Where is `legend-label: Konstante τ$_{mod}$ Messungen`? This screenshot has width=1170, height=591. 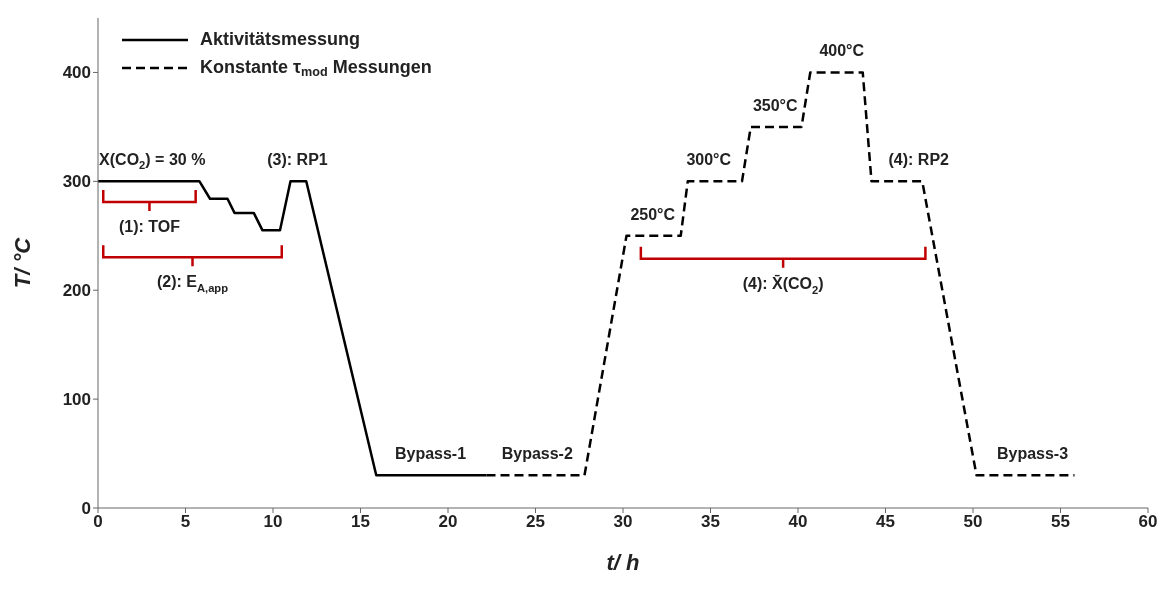 legend-label: Konstante τ$_{mod}$ Messungen is located at coordinates (316, 68).